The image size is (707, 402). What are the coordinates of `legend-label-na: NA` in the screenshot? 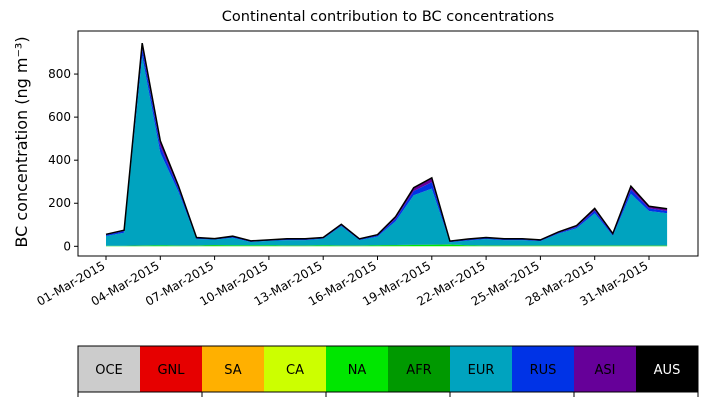 It's located at (357, 370).